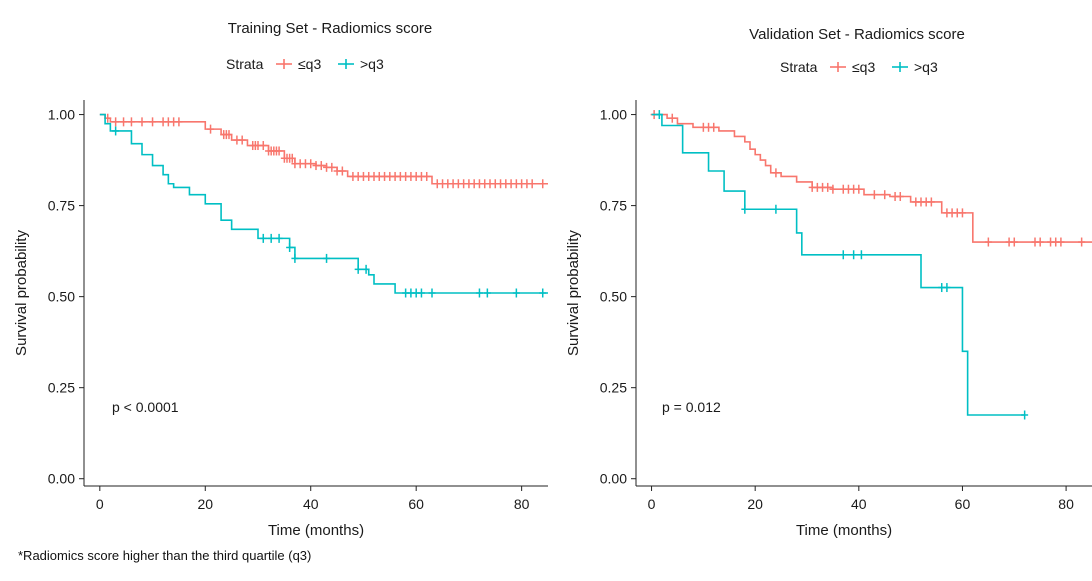 This screenshot has height=581, width=1092. What do you see at coordinates (416, 504) in the screenshot?
I see `chart0-xtick-label: 60` at bounding box center [416, 504].